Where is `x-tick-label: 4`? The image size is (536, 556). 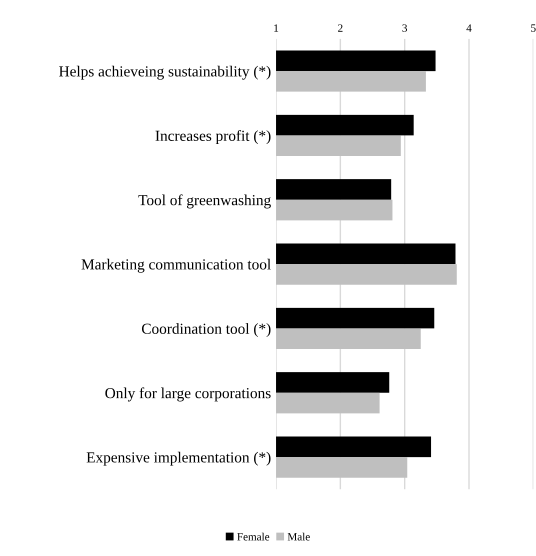
x-tick-label: 4 is located at coordinates (469, 28).